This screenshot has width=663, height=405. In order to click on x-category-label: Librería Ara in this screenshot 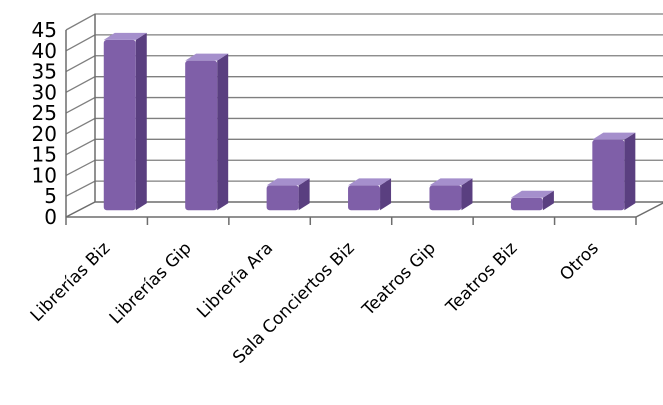, I will do `click(235, 280)`.